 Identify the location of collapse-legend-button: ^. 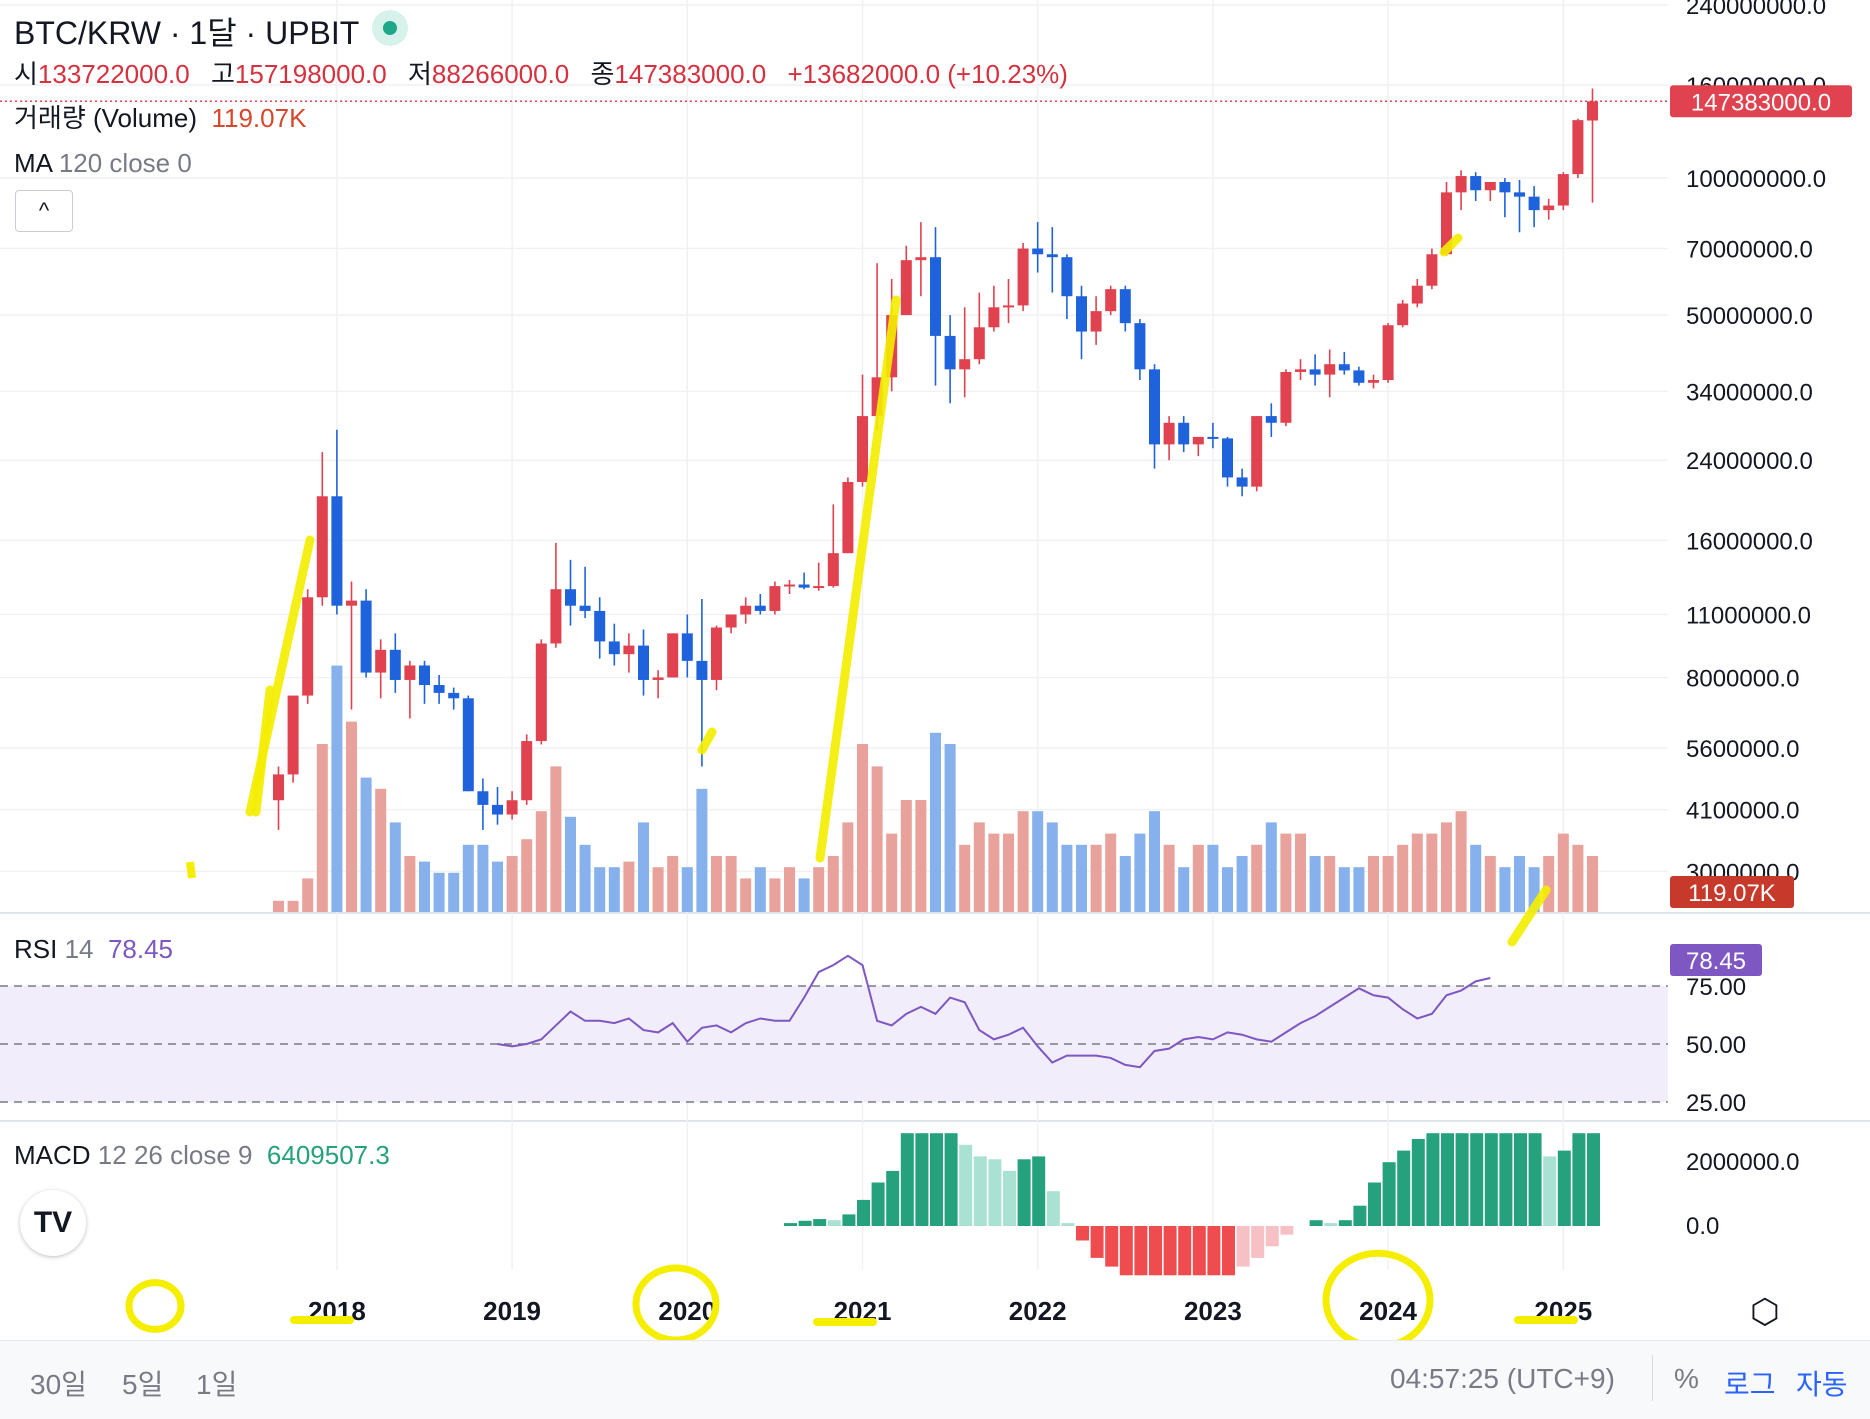
(44, 211).